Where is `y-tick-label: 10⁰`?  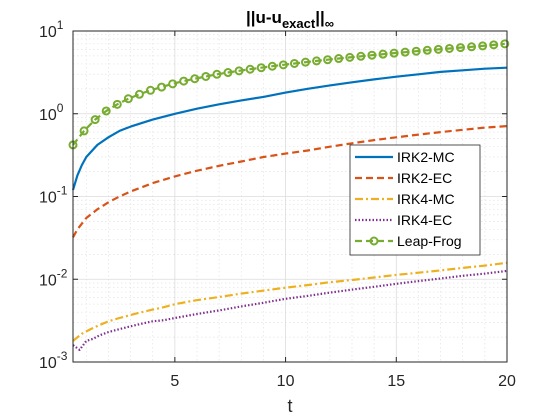
y-tick-label: 10⁰ is located at coordinates (51, 112).